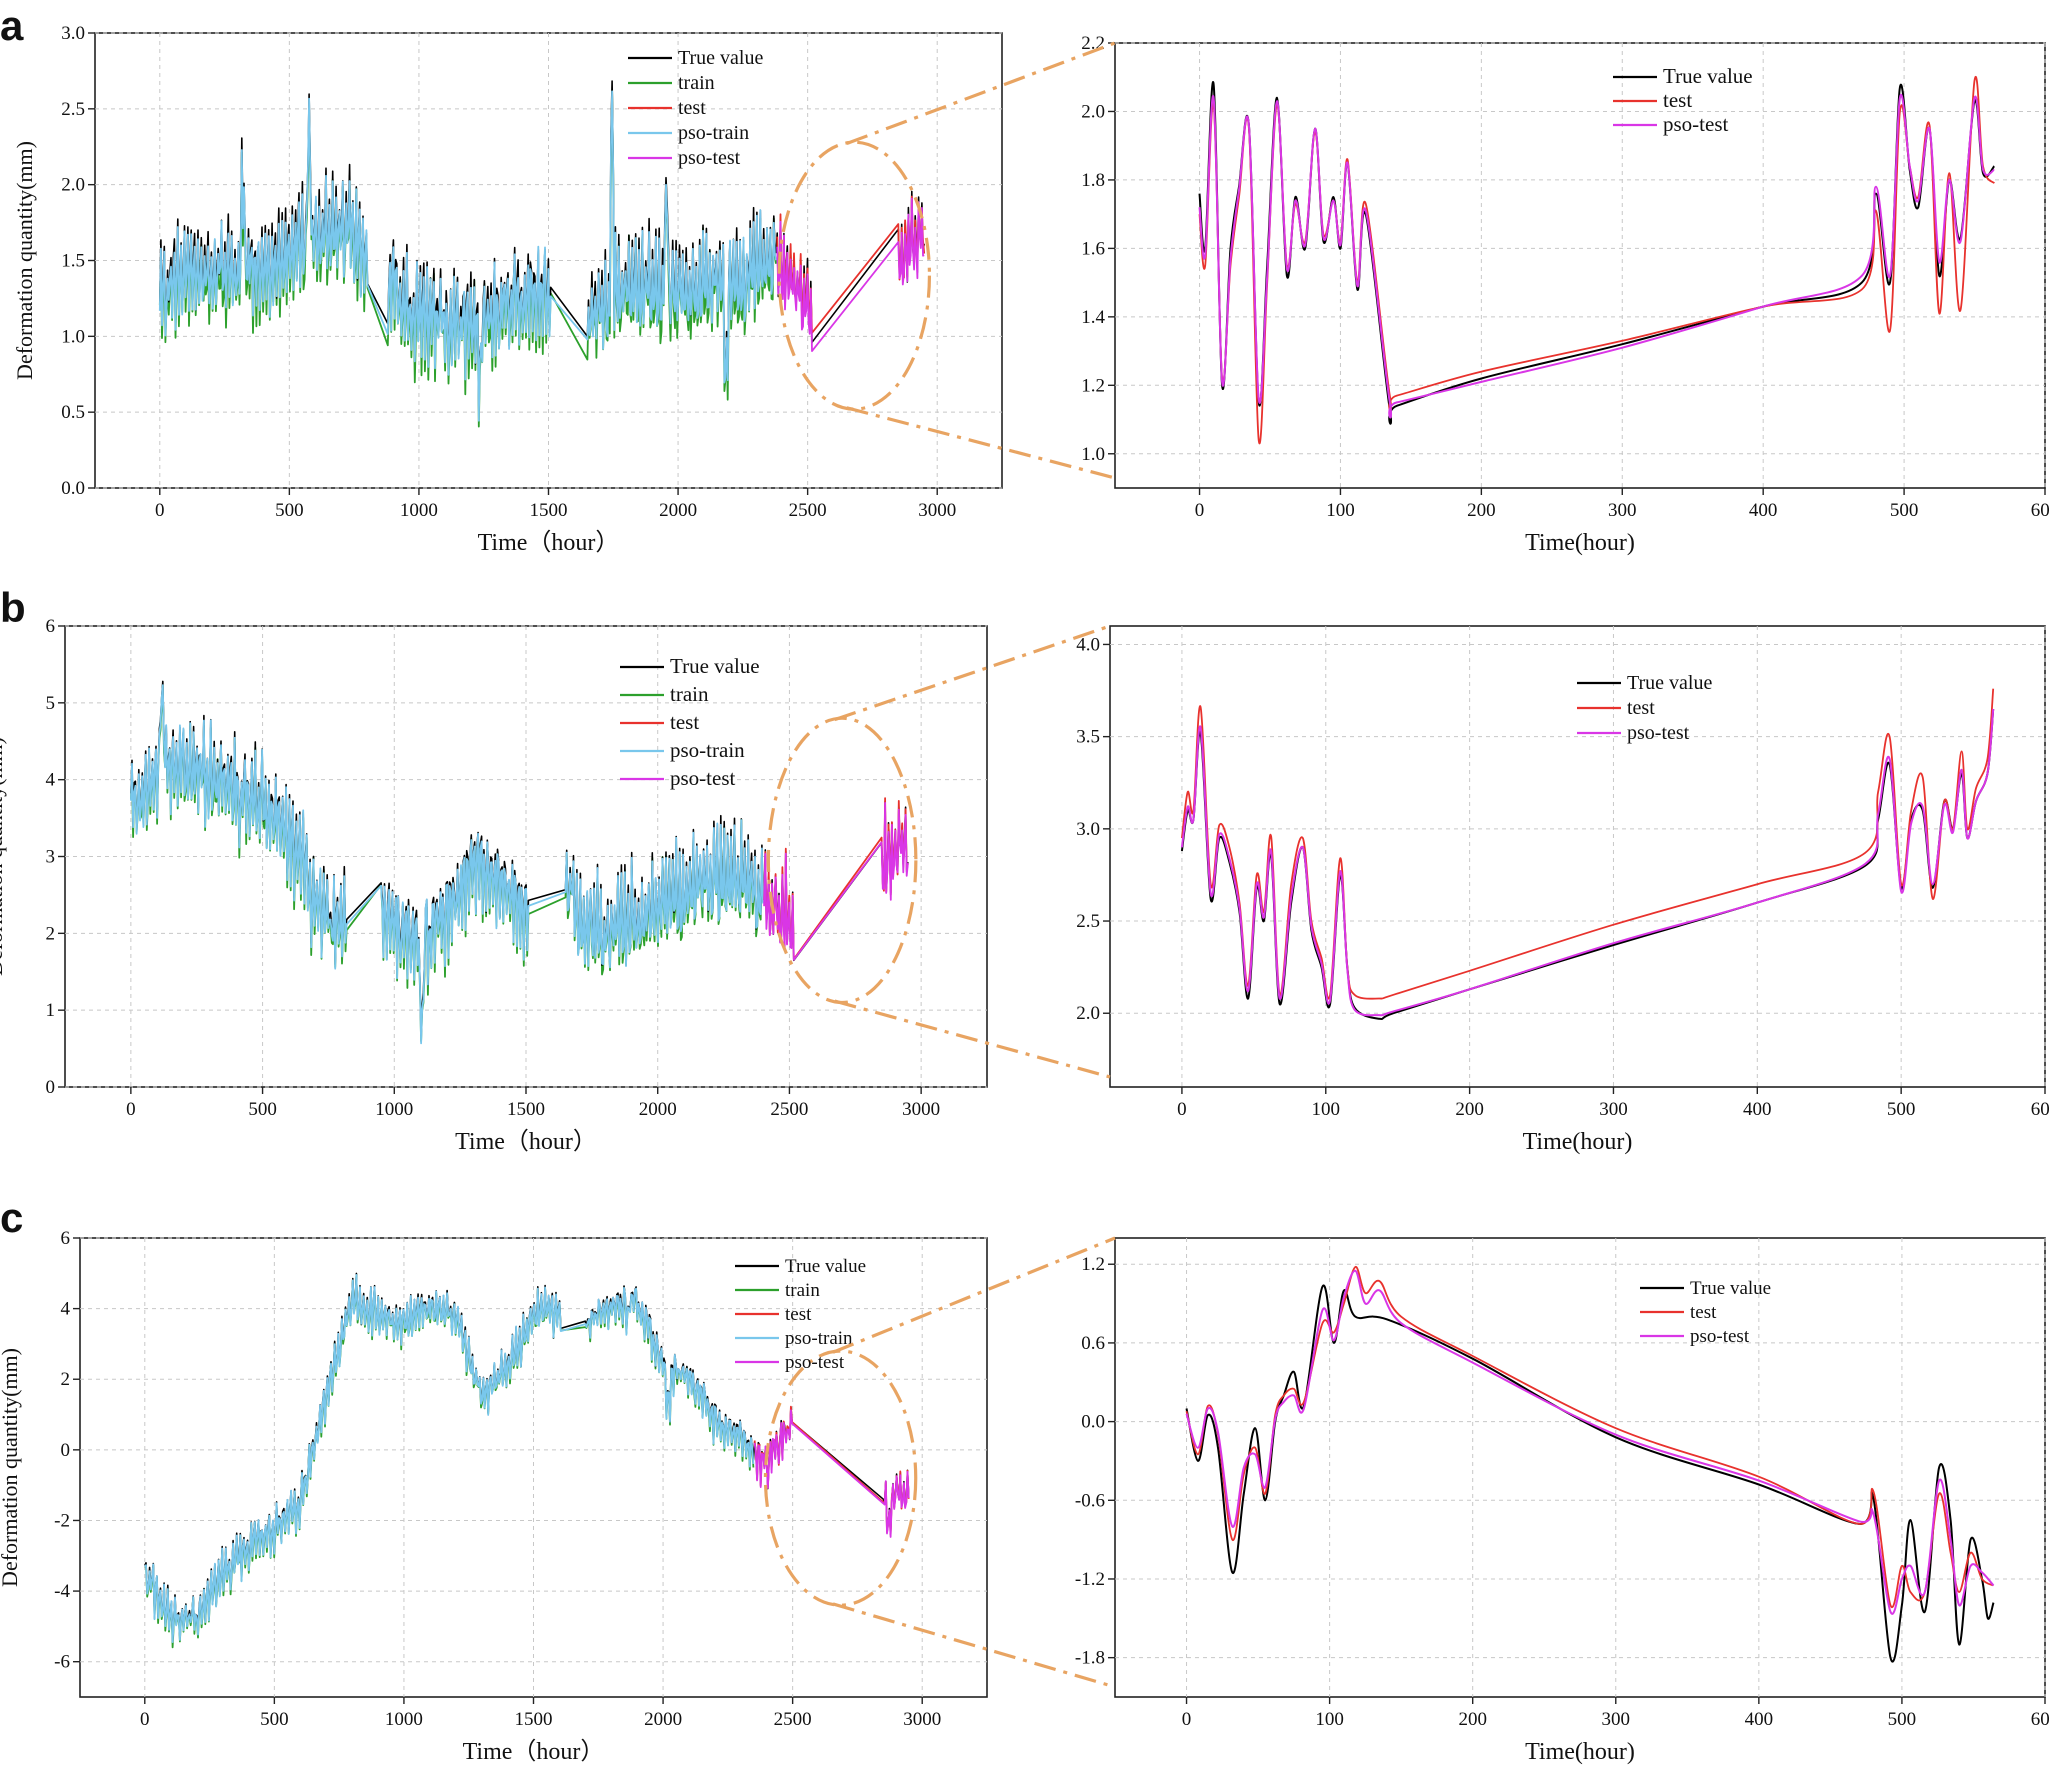 Image resolution: width=2050 pixels, height=1776 pixels. What do you see at coordinates (51, 857) in the screenshot?
I see `y-tick-label: 3` at bounding box center [51, 857].